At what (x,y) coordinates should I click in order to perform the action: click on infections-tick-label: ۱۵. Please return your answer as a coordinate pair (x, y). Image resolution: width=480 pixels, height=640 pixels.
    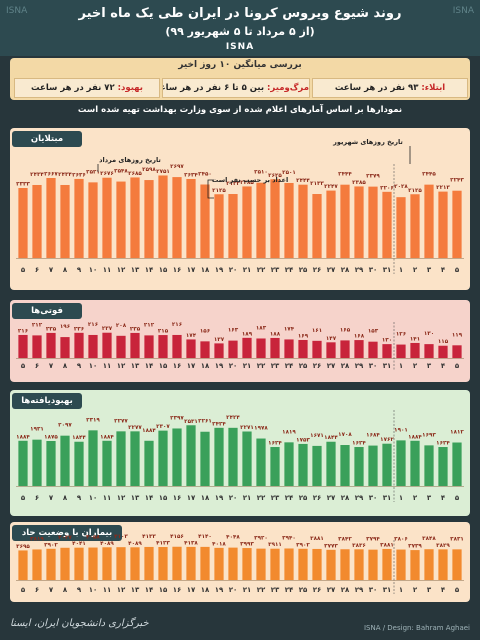
    Looking at the image, I should click on (163, 270).